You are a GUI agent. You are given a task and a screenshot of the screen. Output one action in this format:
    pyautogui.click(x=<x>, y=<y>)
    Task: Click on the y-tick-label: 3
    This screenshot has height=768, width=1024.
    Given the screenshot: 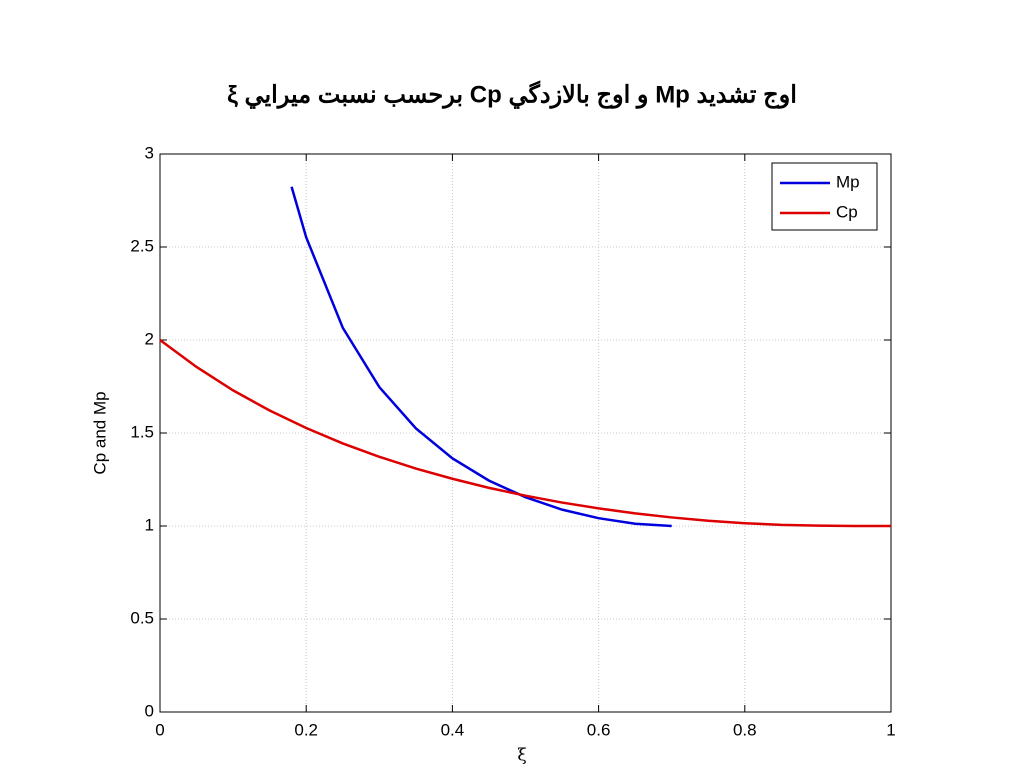 What is the action you would take?
    pyautogui.click(x=149, y=152)
    